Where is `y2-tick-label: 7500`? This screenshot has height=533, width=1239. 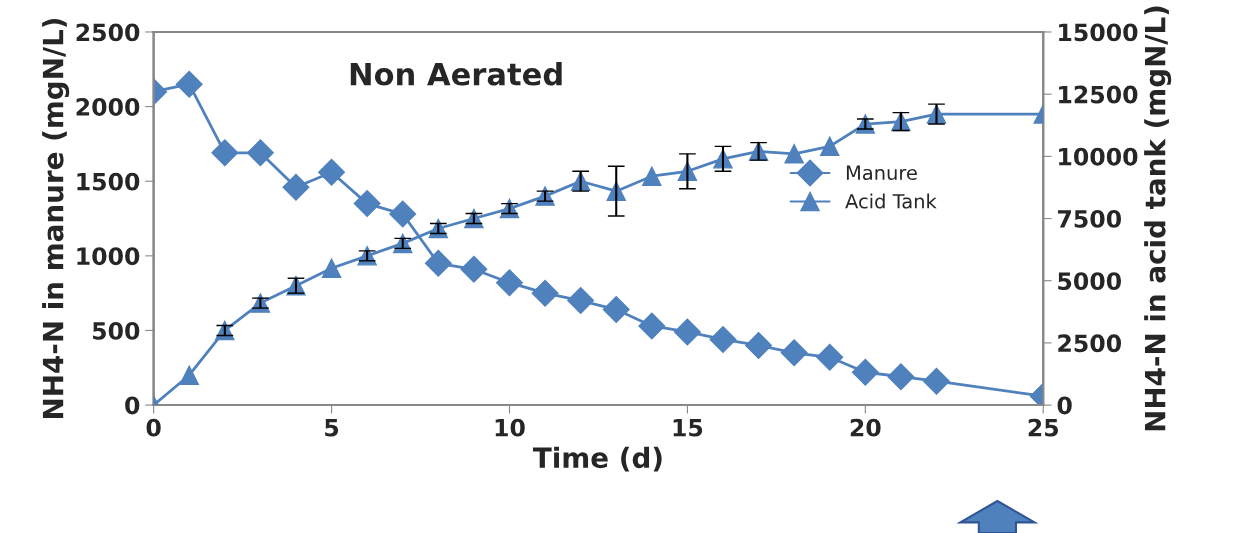 y2-tick-label: 7500 is located at coordinates (1090, 218).